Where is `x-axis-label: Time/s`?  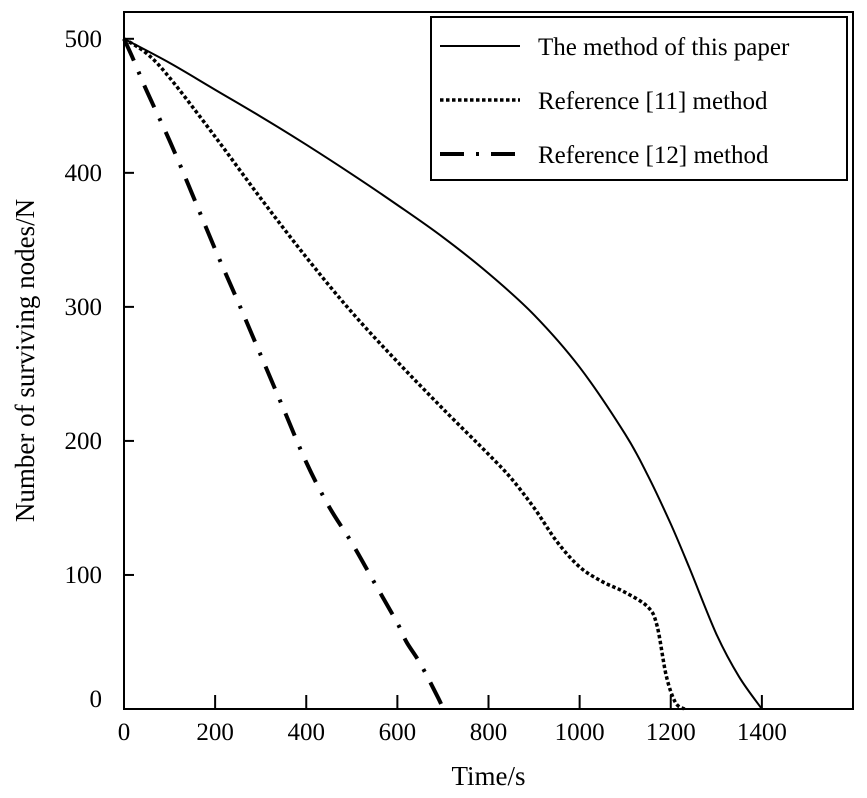
x-axis-label: Time/s is located at coordinates (488, 776).